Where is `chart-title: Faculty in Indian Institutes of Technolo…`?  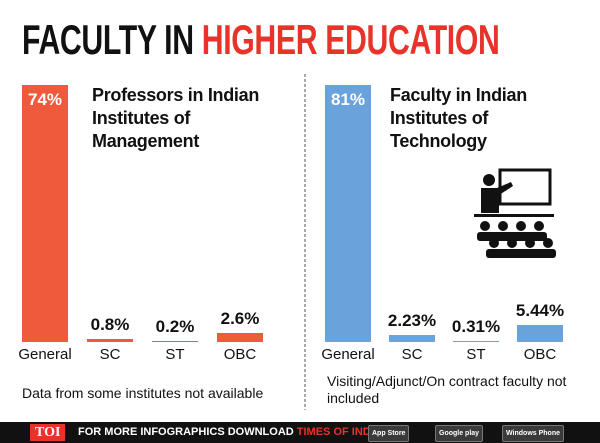
chart-title: Faculty in Indian Institutes of Technolo… is located at coordinates (458, 118).